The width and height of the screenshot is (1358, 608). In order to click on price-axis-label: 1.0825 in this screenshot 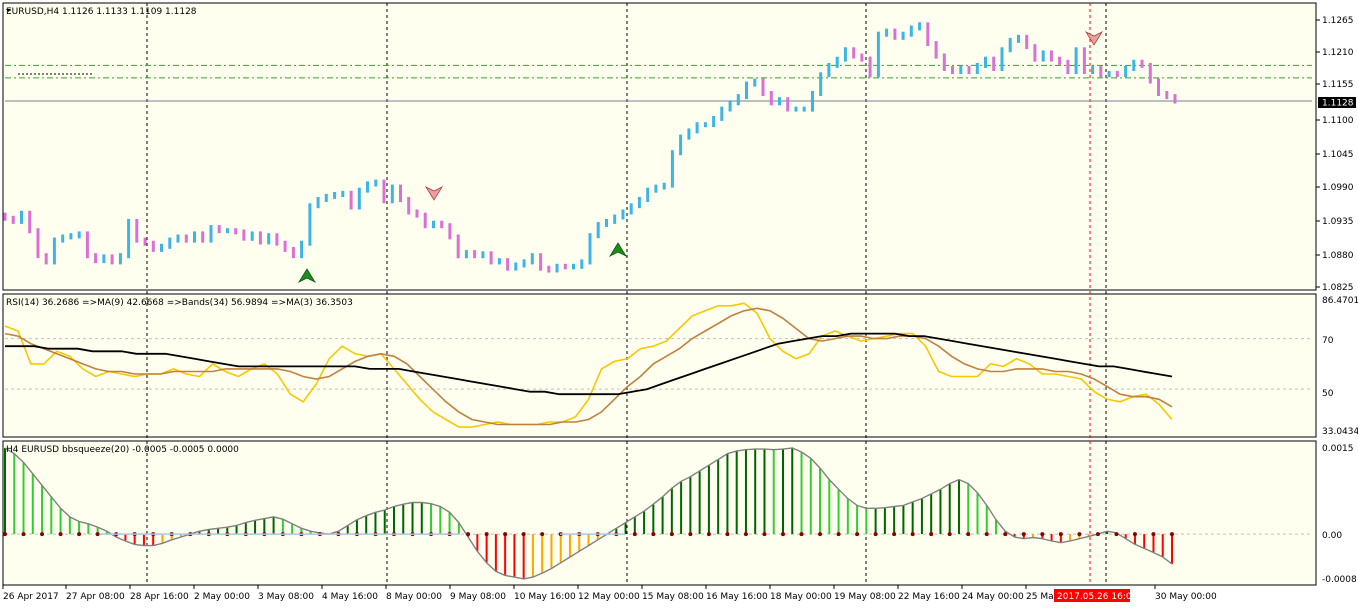, I will do `click(1338, 288)`.